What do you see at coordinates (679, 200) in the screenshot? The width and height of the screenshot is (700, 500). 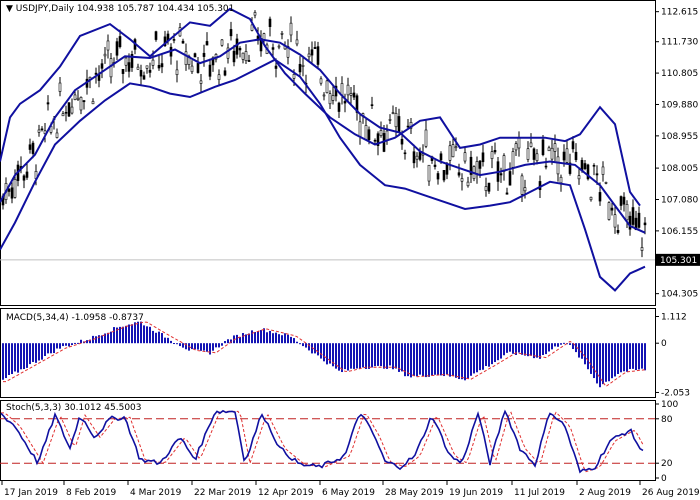 I see `price-ytick-label: 107.080` at bounding box center [679, 200].